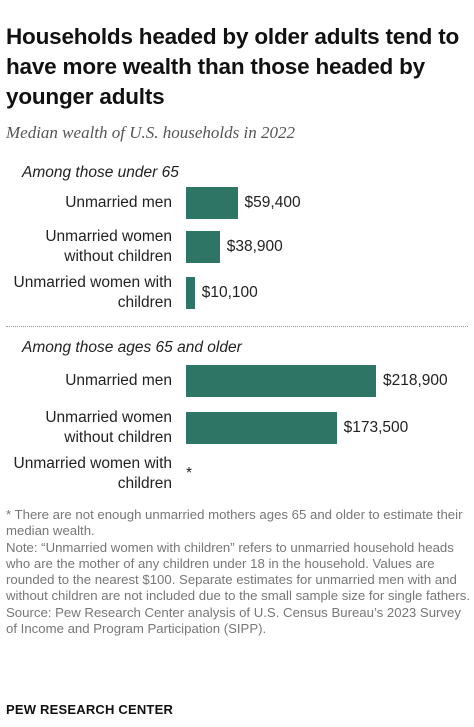 Image resolution: width=474 pixels, height=727 pixels. What do you see at coordinates (415, 380) in the screenshot?
I see `value-label: $218,900` at bounding box center [415, 380].